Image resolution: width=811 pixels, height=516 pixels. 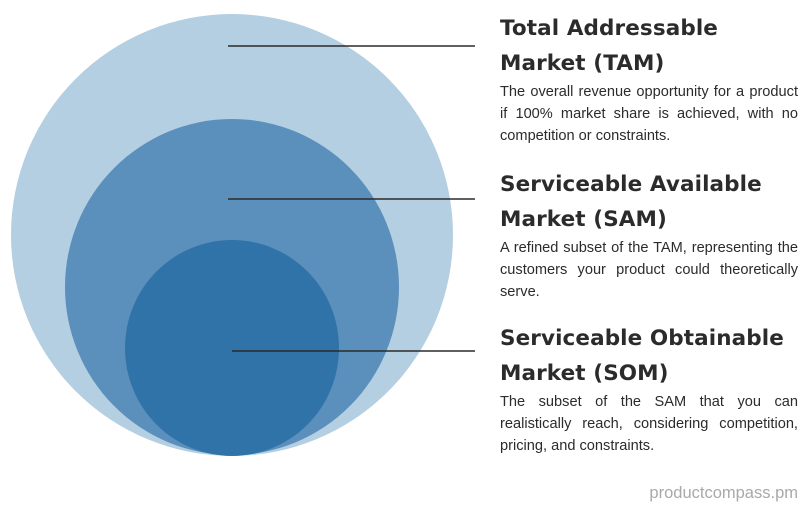 I want to click on som-circle, so click(x=232, y=348).